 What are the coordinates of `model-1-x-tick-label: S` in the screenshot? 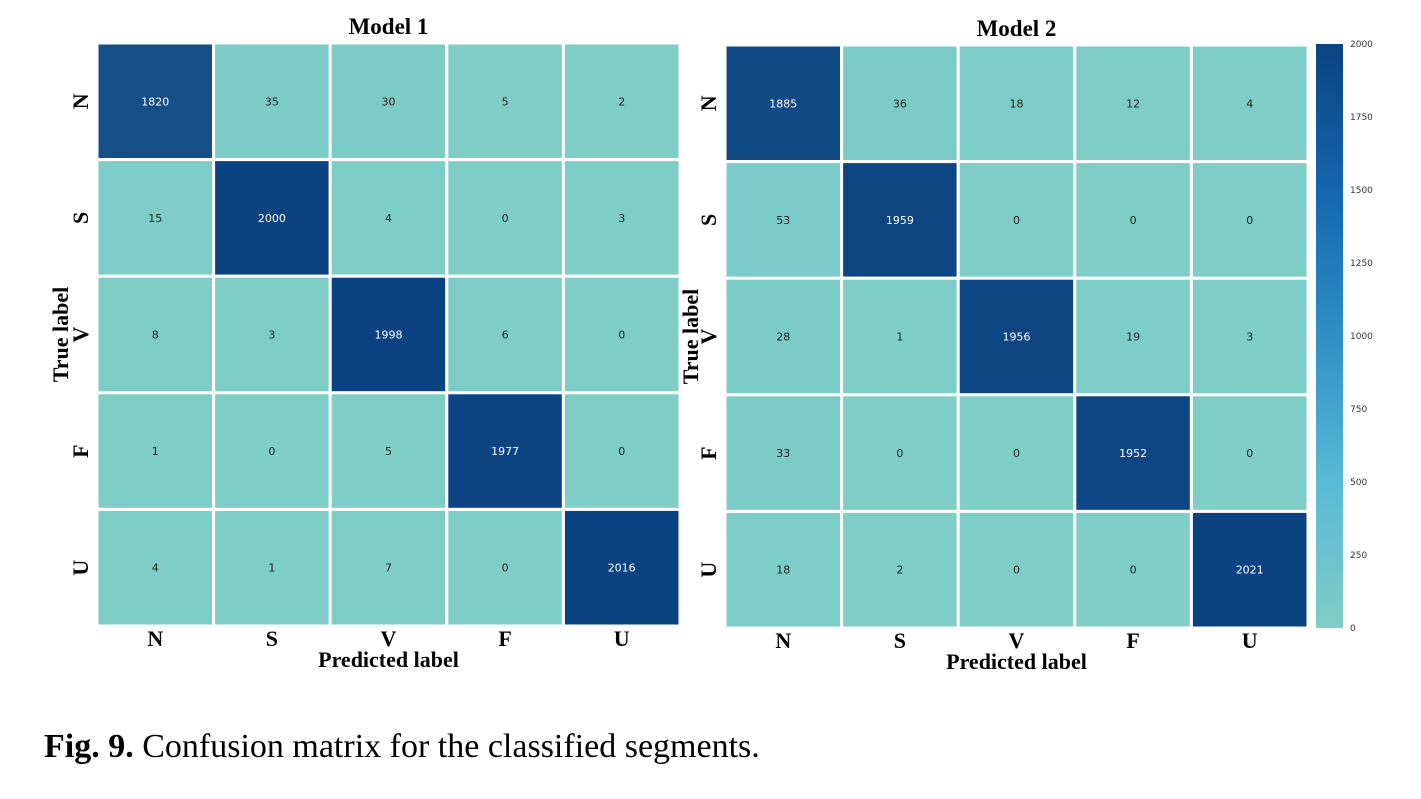 It's located at (272, 638).